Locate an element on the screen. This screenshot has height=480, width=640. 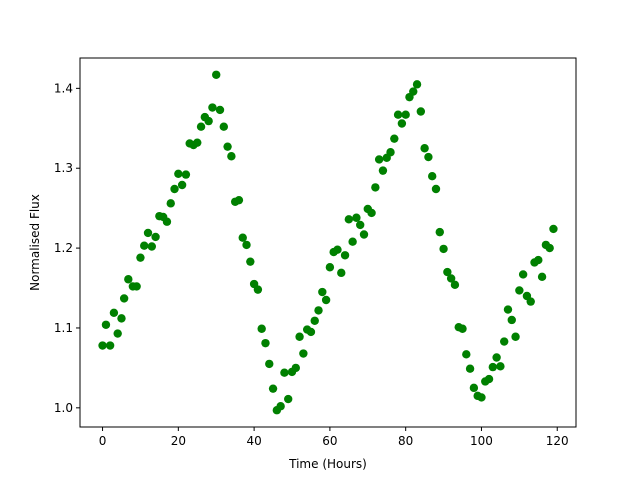
x-tick-label-2: 40 is located at coordinates (253, 441).